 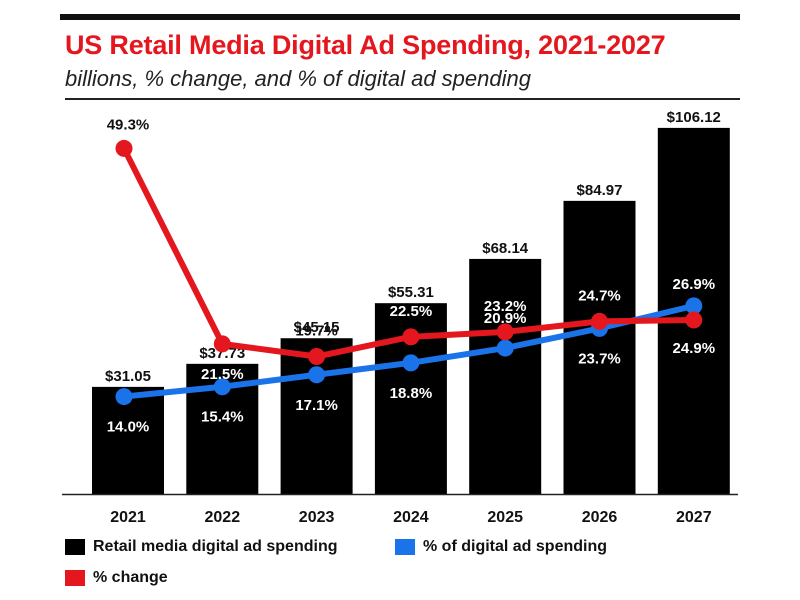 I want to click on bar-label-2021: $31.05, so click(x=128, y=376).